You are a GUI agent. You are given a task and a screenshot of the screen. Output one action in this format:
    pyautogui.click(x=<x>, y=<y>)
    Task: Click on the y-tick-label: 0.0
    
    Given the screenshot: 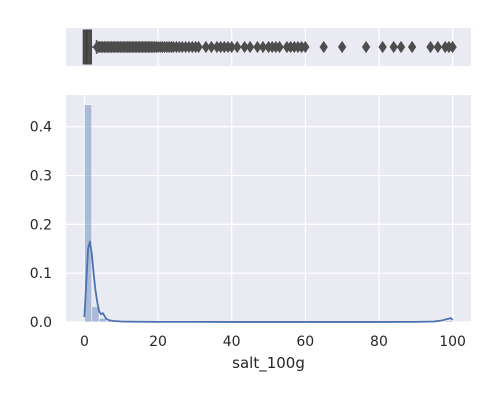 What is the action you would take?
    pyautogui.click(x=41, y=323)
    